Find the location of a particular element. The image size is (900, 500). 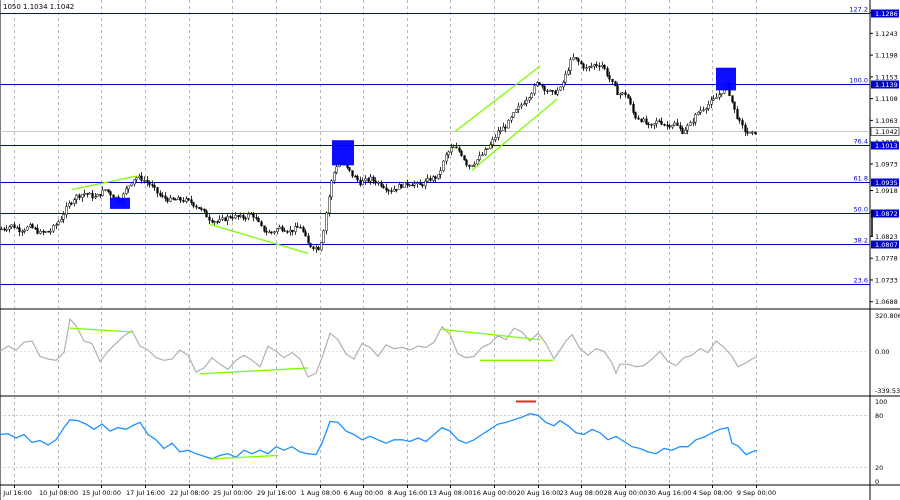

time-tick-label: 8 Aug 16:00 is located at coordinates (408, 493).